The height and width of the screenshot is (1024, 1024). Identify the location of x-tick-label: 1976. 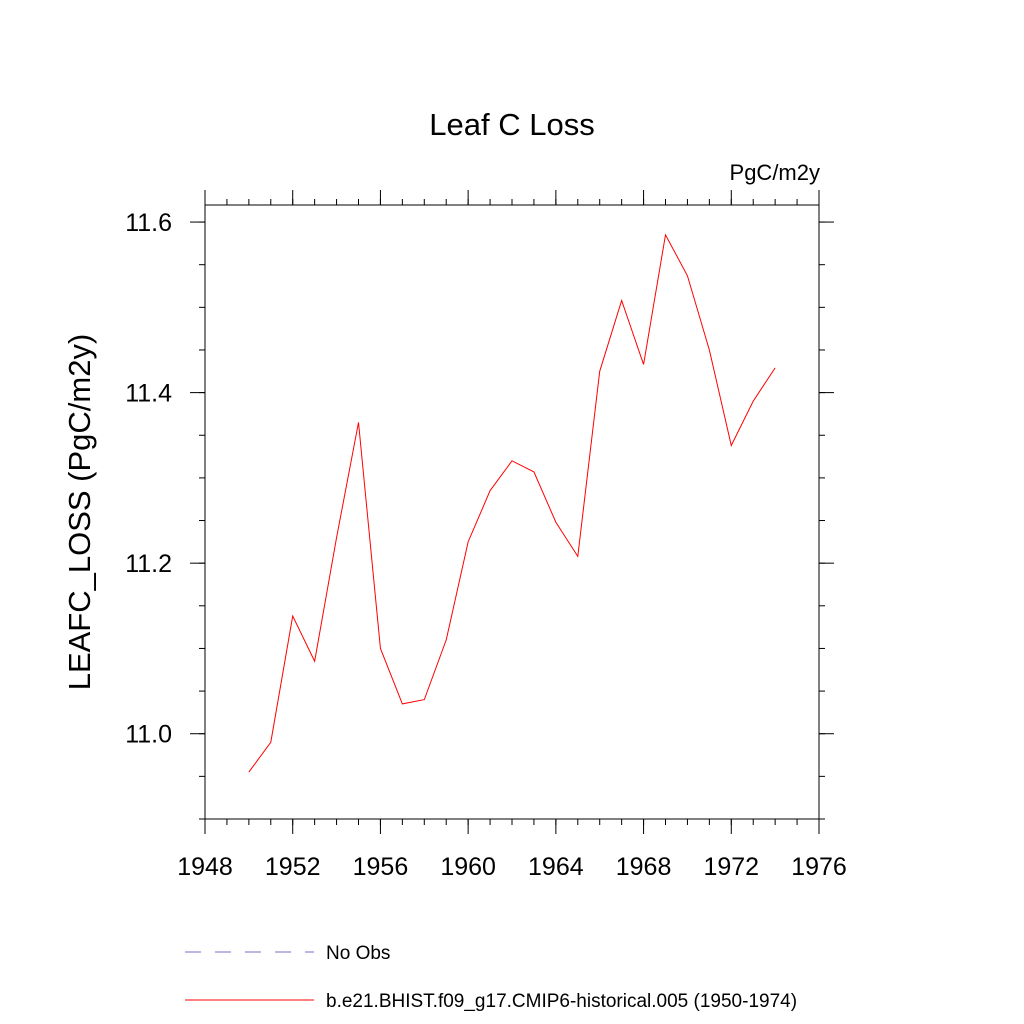
(819, 867).